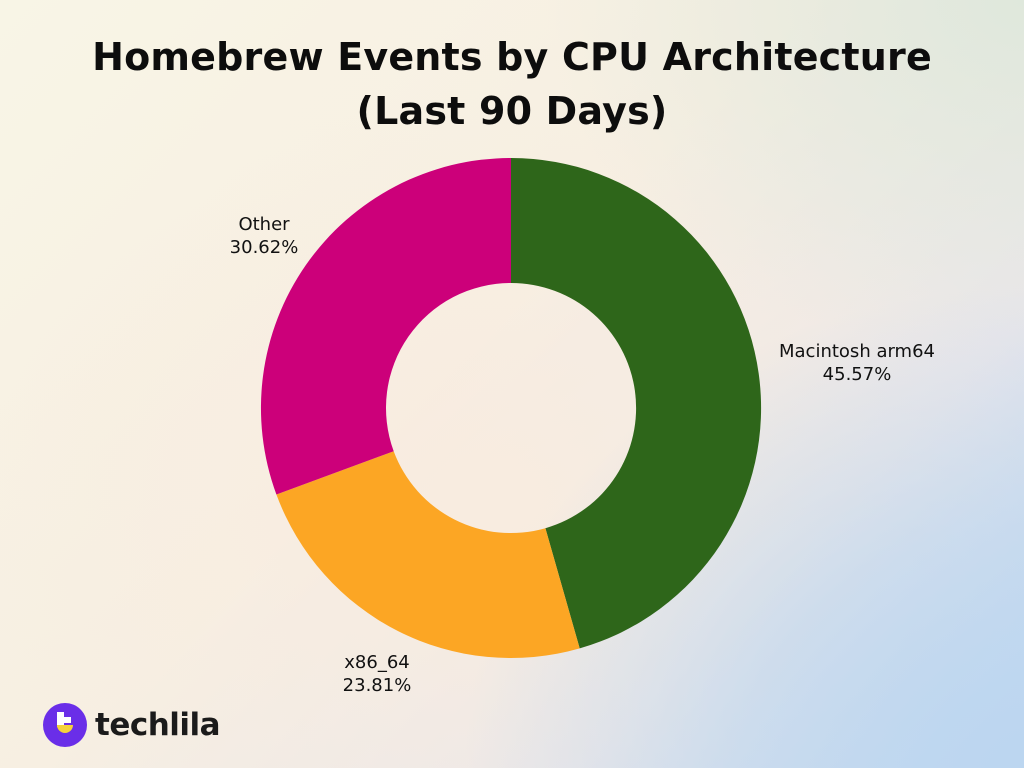 The height and width of the screenshot is (768, 1024). I want to click on brand-name: techlila, so click(158, 725).